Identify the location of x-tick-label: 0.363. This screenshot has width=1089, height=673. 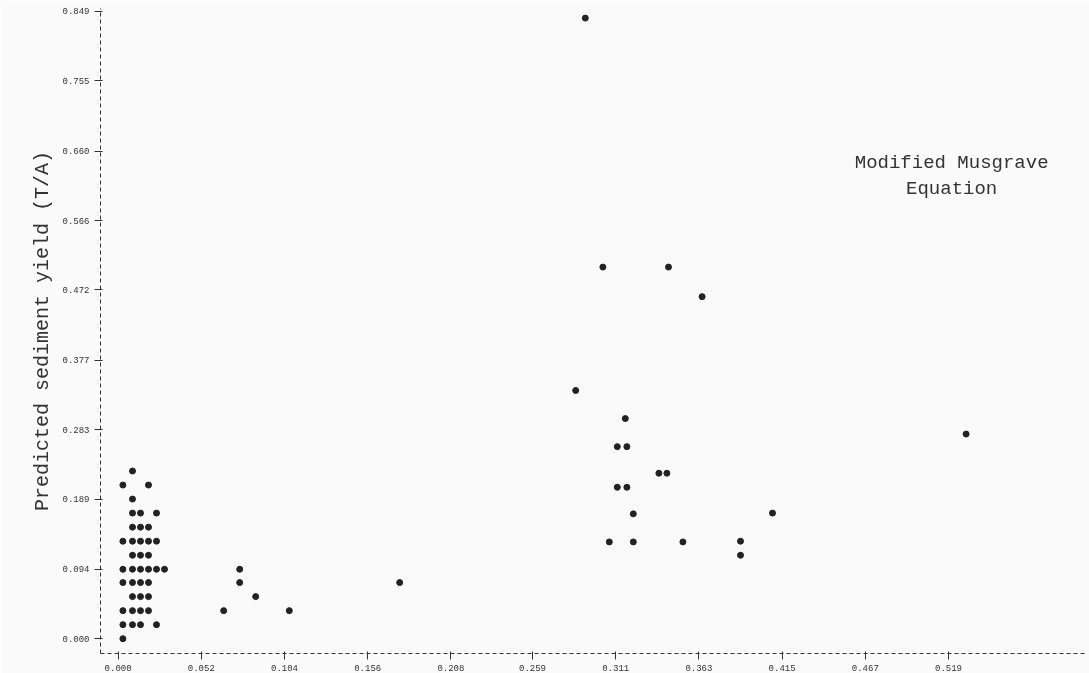
(699, 668).